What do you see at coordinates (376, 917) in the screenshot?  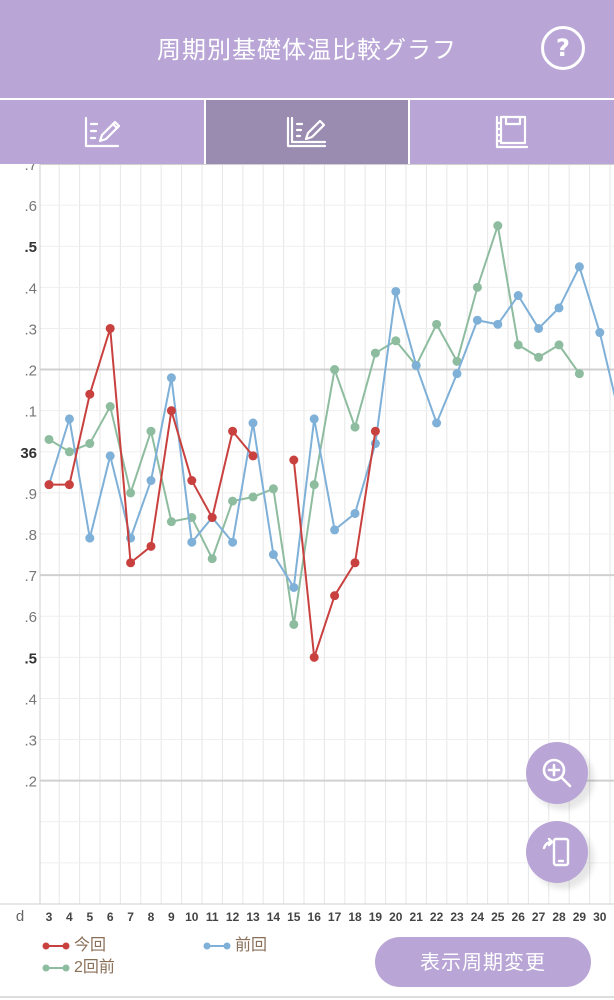 I see `x-tick-label: 19` at bounding box center [376, 917].